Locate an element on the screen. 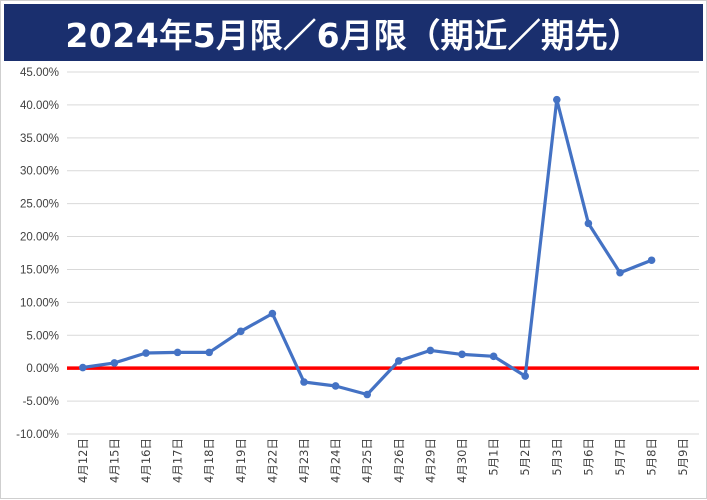 This screenshot has width=707, height=500. y-tick-label: 35.00% is located at coordinates (39, 139).